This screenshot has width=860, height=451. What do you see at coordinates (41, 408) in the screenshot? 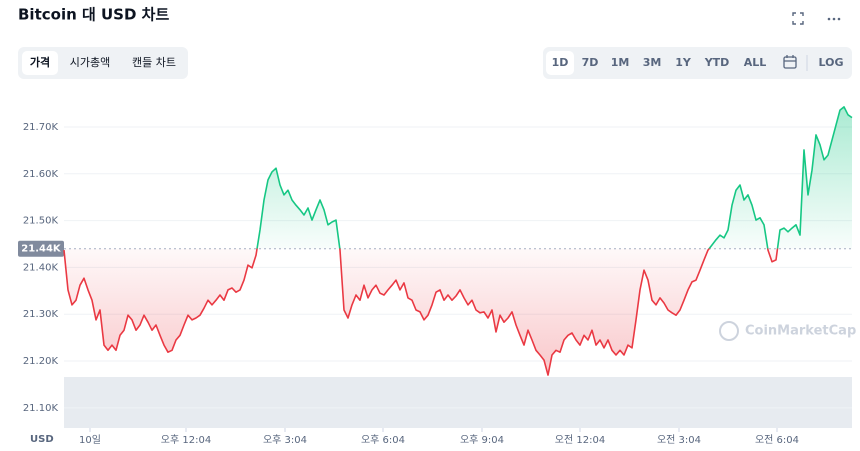
I see `y-tick-label: 21.10K` at bounding box center [41, 408].